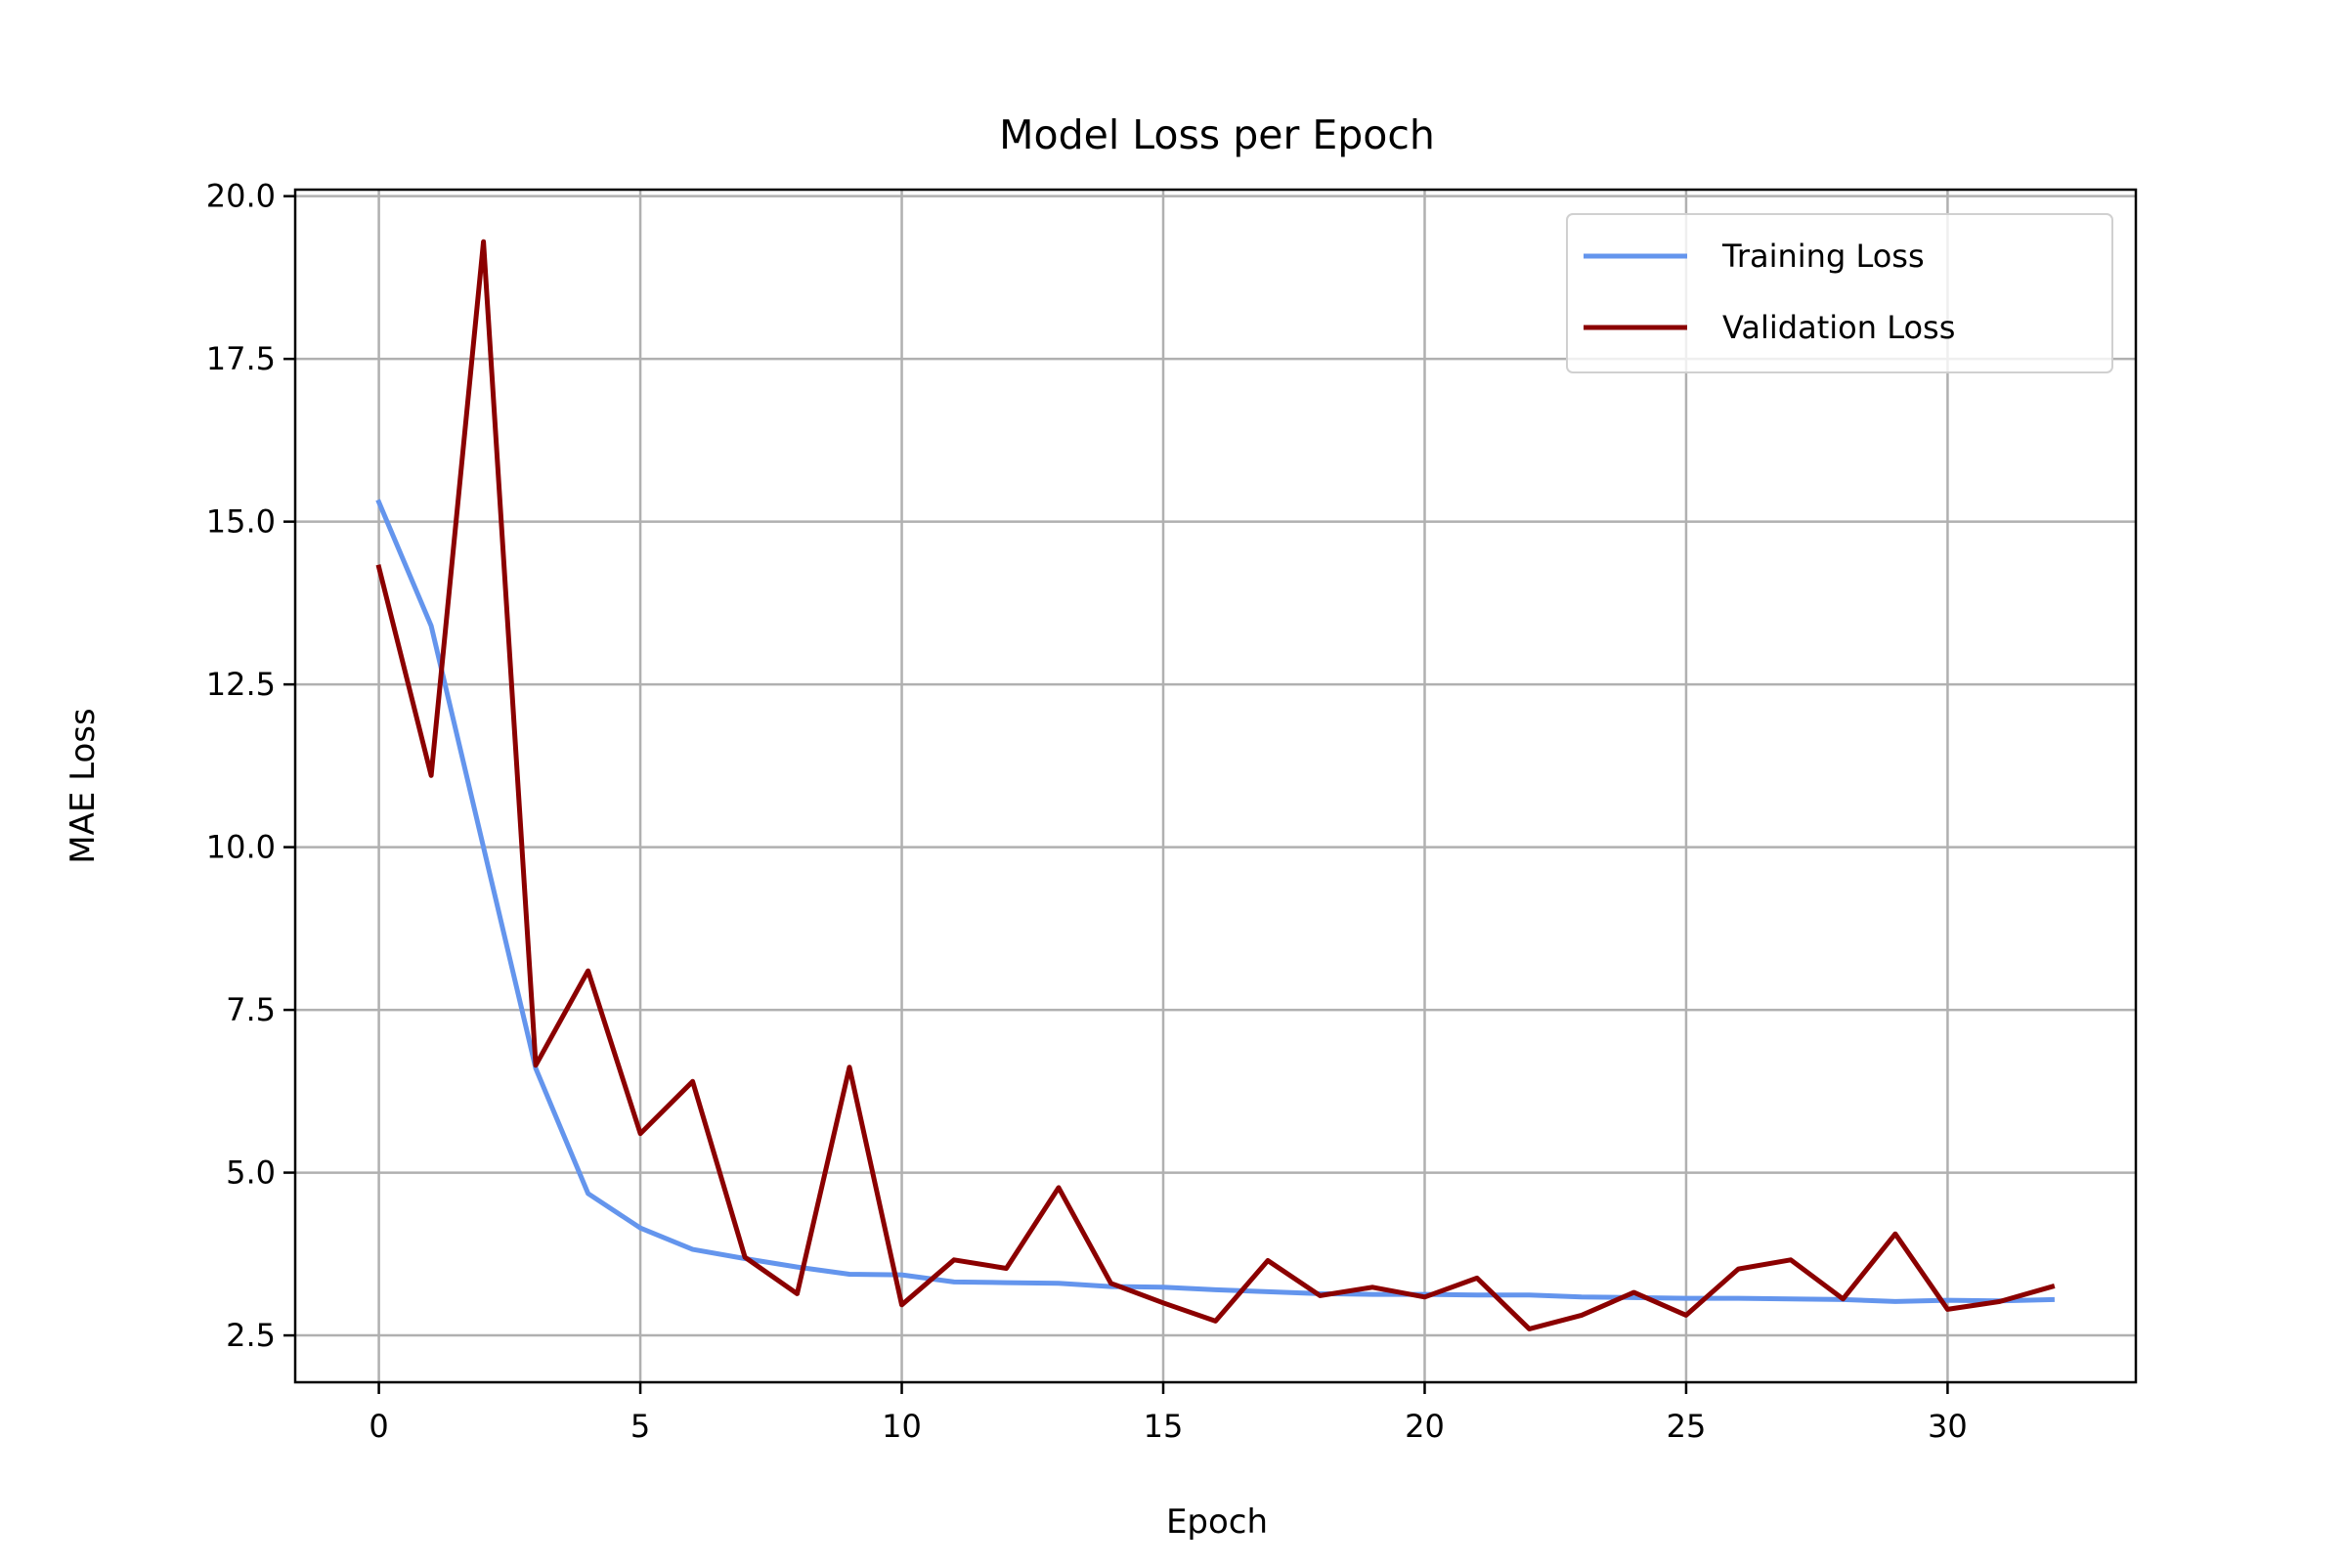 This screenshot has width=2346, height=1568. I want to click on x-tick-label-0: 0, so click(378, 1427).